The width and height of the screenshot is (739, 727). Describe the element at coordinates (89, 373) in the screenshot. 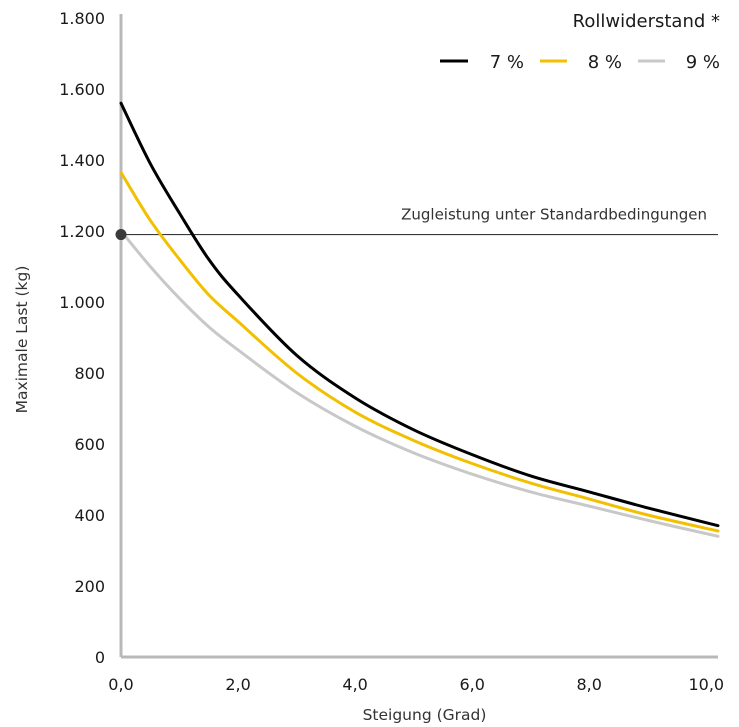

I see `y-tick-label: 800` at that location.